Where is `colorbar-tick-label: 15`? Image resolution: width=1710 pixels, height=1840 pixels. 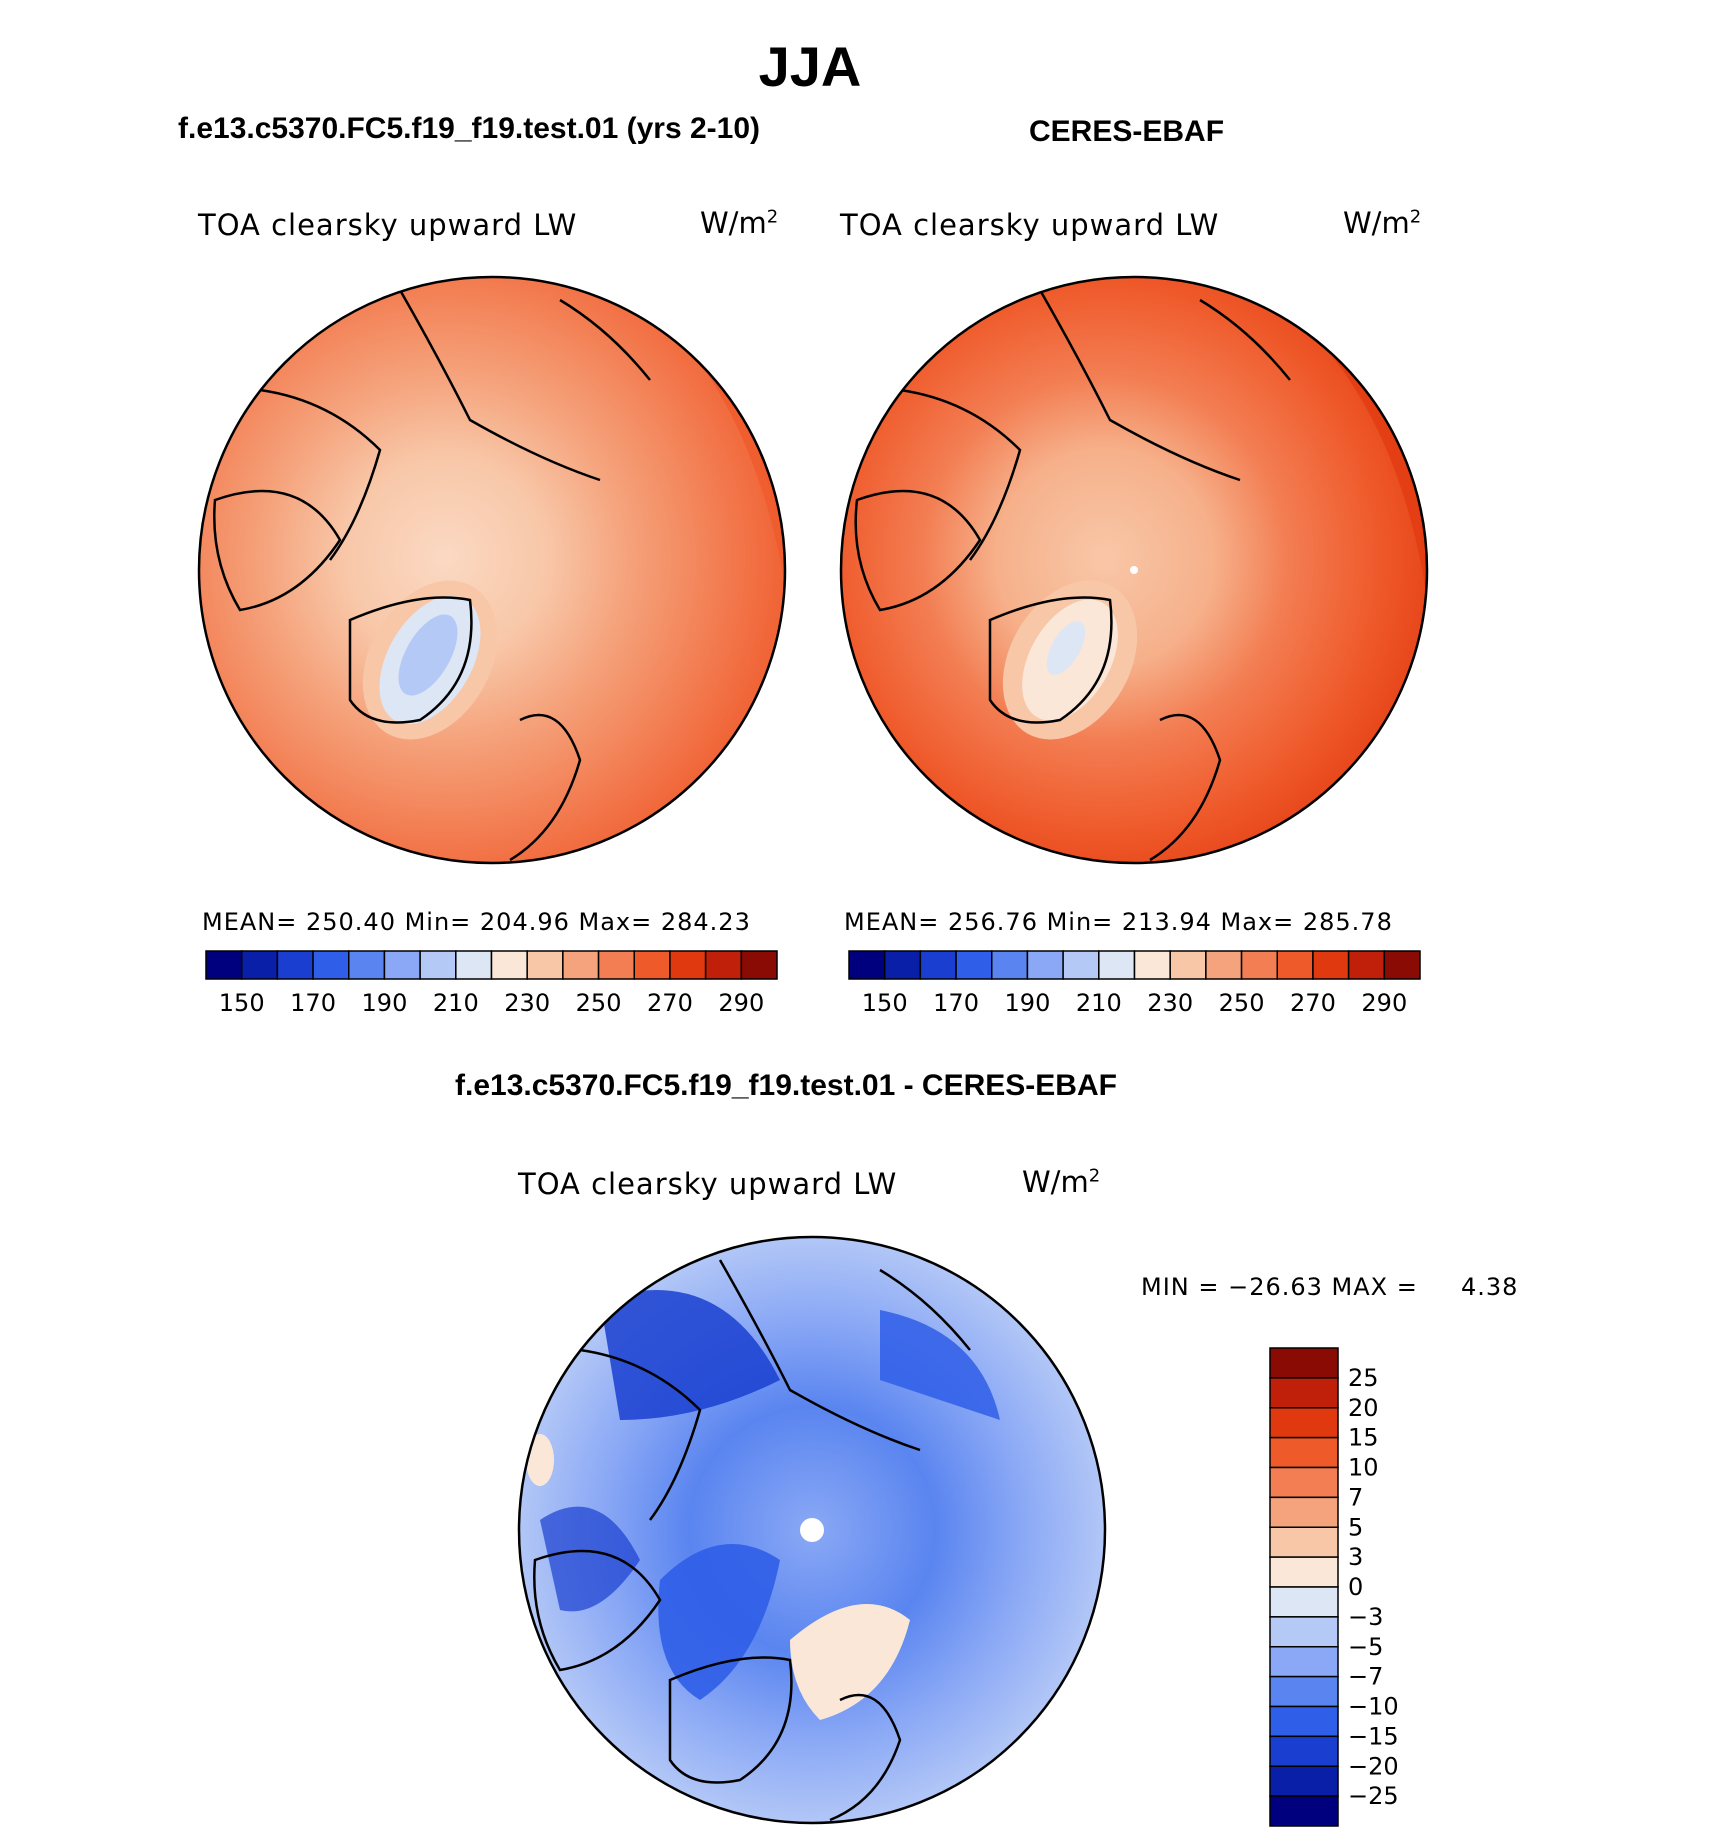 colorbar-tick-label: 15 is located at coordinates (1363, 1438).